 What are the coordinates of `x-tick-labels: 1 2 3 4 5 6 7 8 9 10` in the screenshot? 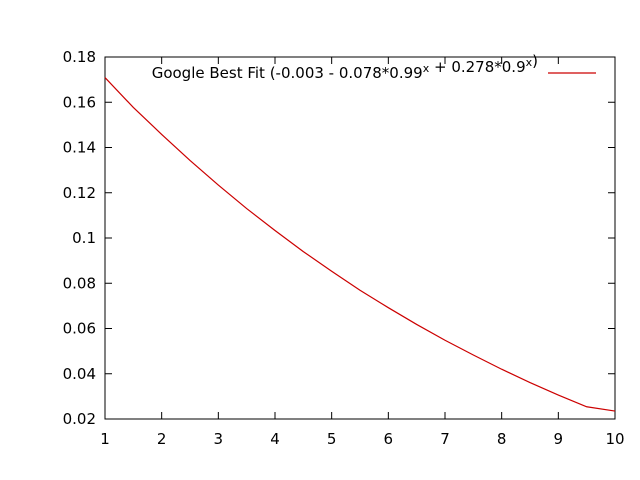 It's located at (362, 439).